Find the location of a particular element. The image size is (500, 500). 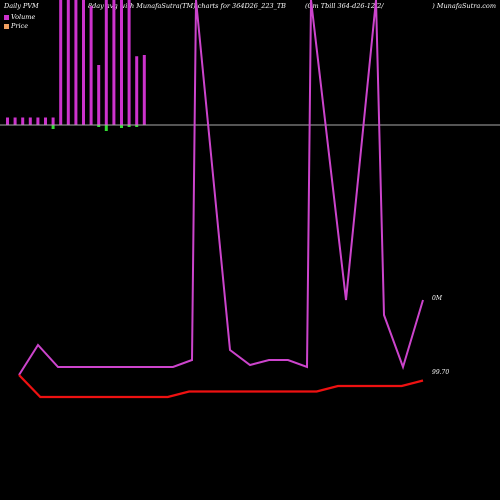

legend-volume-swatch is located at coordinates (6, 17).